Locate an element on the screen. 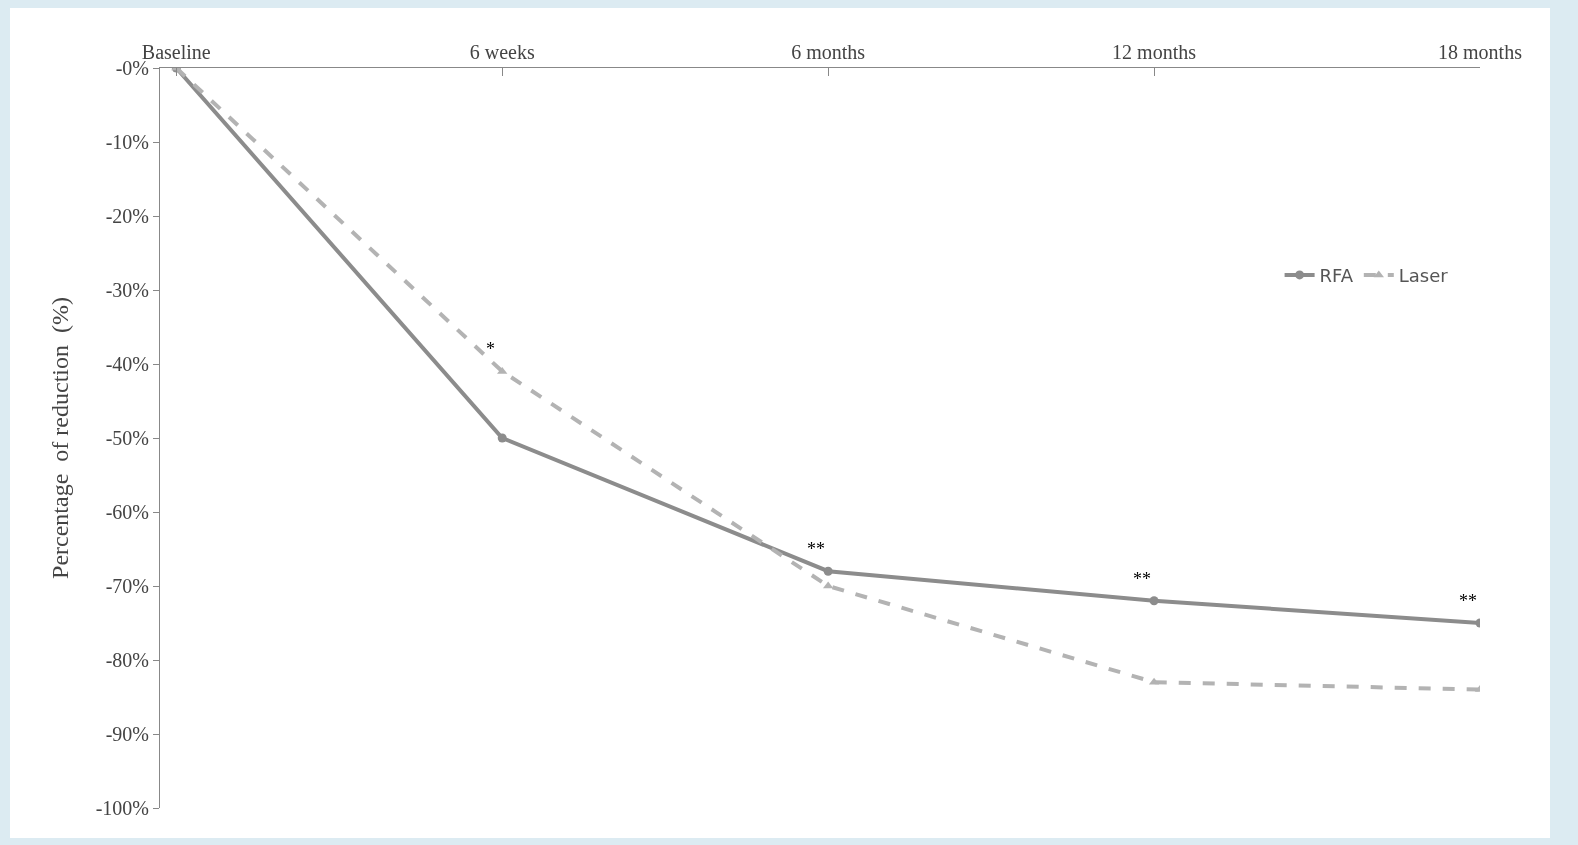 The width and height of the screenshot is (1578, 845). y-tick-label: -40% is located at coordinates (127, 364).